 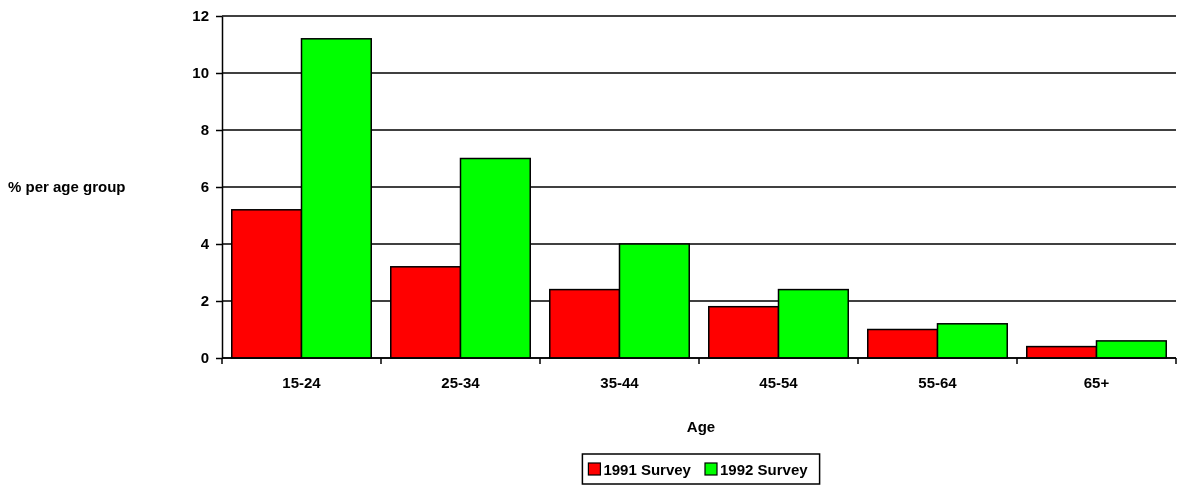 I want to click on y-tick-label: 4, so click(x=205, y=244).